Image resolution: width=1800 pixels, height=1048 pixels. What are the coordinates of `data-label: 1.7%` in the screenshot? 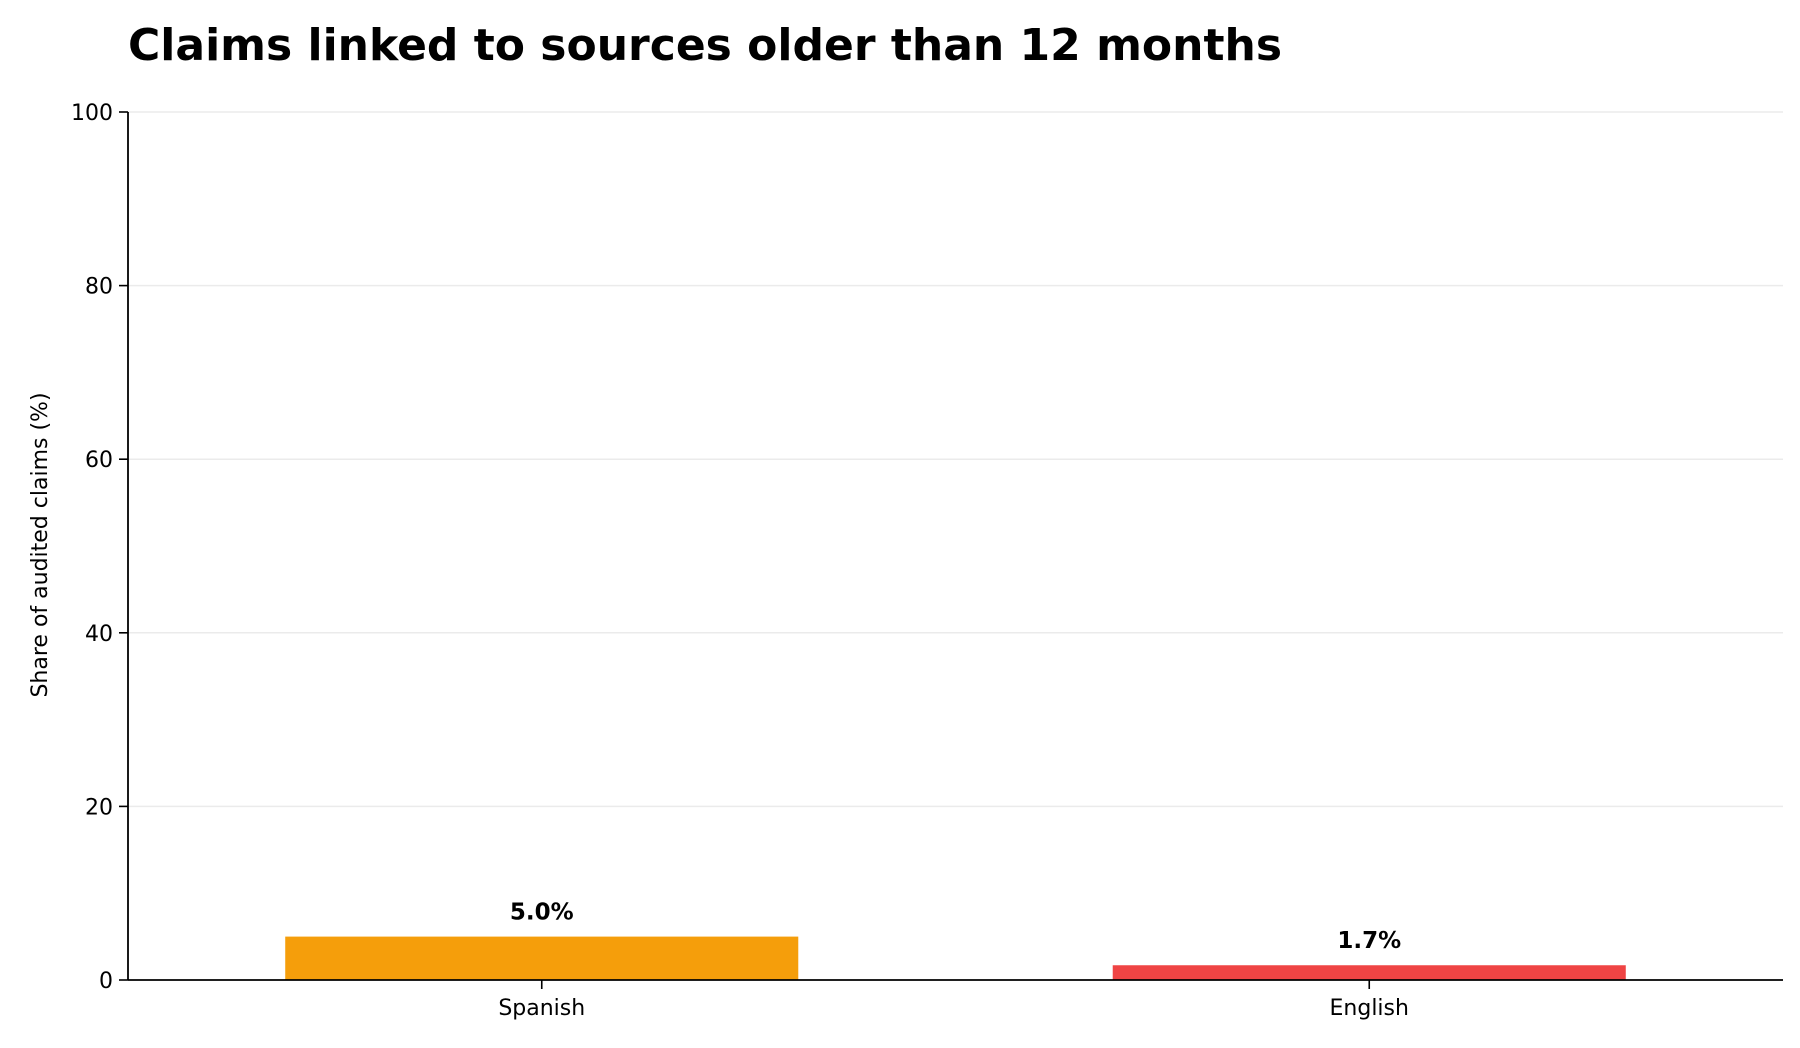 It's located at (1369, 941).